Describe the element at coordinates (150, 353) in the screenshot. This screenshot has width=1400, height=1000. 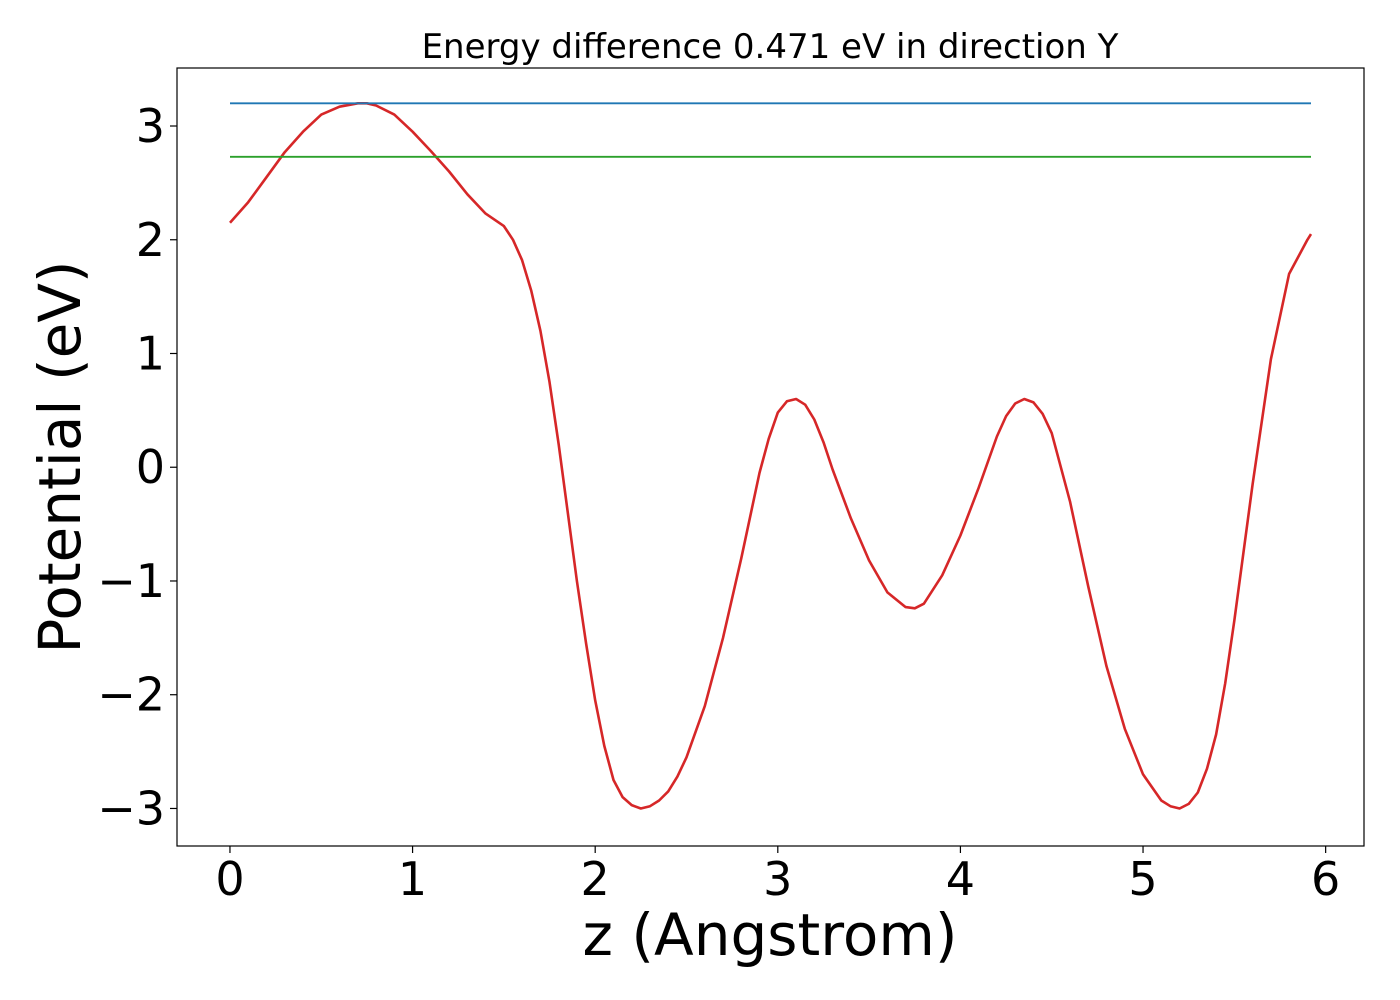
I see `y-tick-label: 1` at that location.